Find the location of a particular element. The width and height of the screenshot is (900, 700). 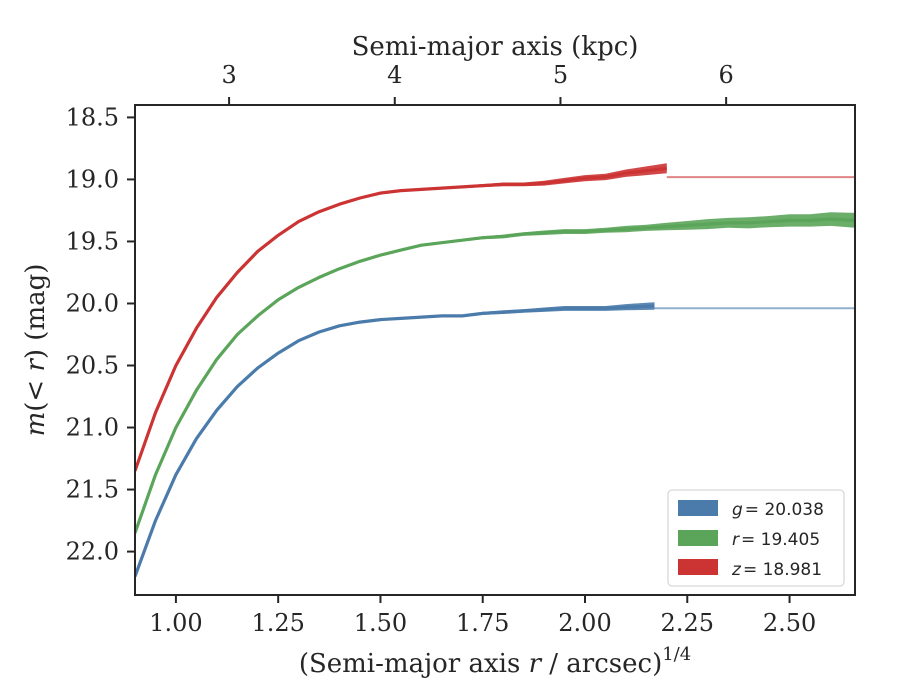

legend-label-z: z = 18.981 is located at coordinates (776, 570).